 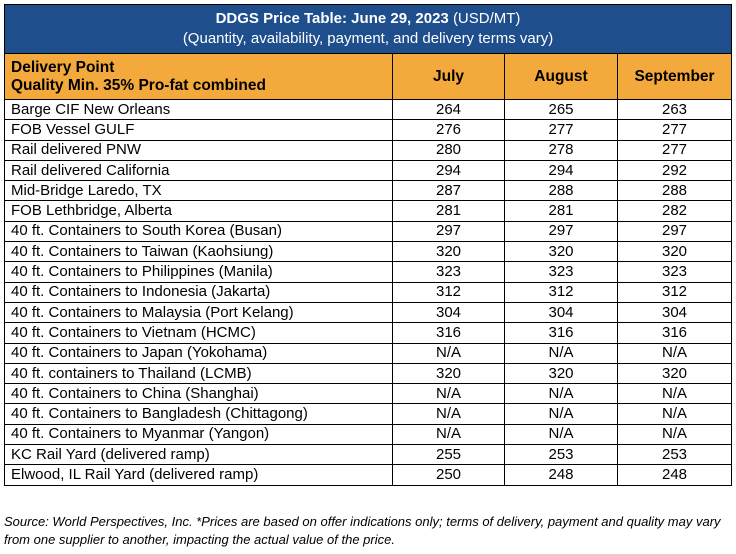 I want to click on august-price-cell: 288, so click(x=561, y=191).